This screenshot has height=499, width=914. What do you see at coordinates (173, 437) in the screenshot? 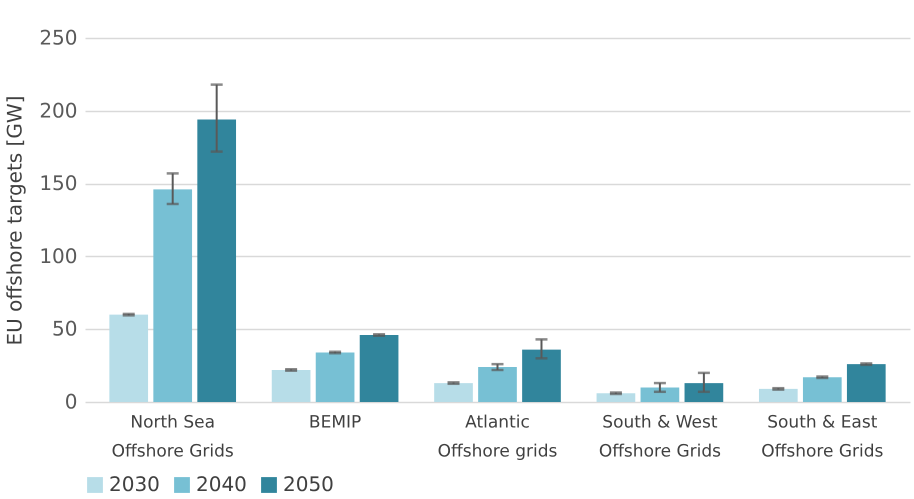
I see `x-tick-label: North Sea Offshore Grids` at bounding box center [173, 437].